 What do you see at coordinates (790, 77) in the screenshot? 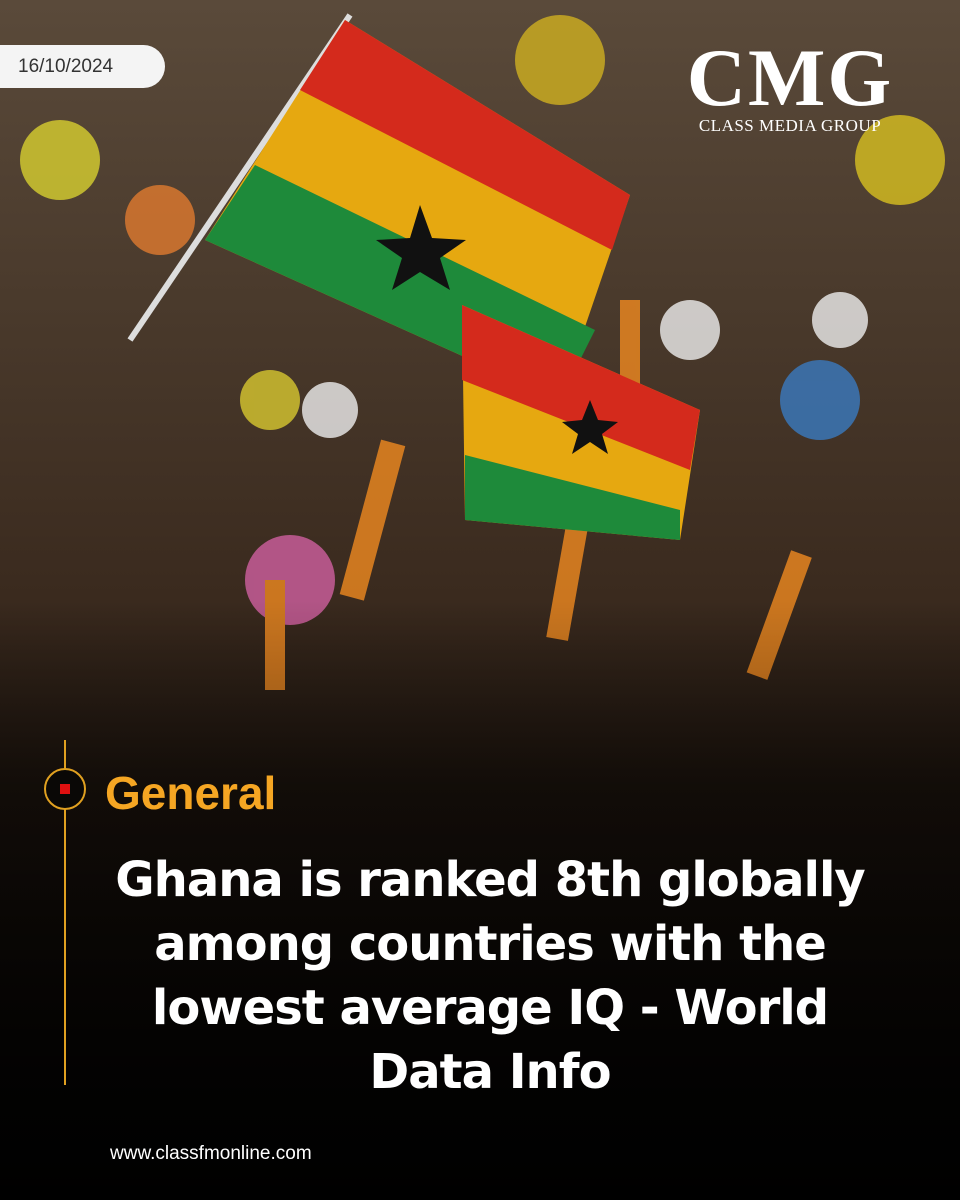
I see `logo-name: CMG` at bounding box center [790, 77].